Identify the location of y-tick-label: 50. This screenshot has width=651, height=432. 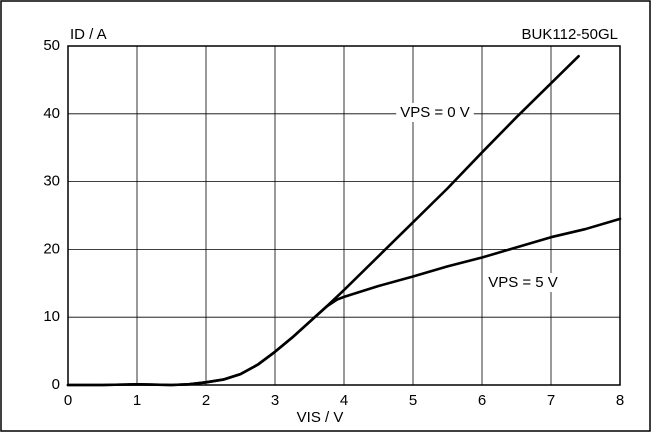
(51, 45).